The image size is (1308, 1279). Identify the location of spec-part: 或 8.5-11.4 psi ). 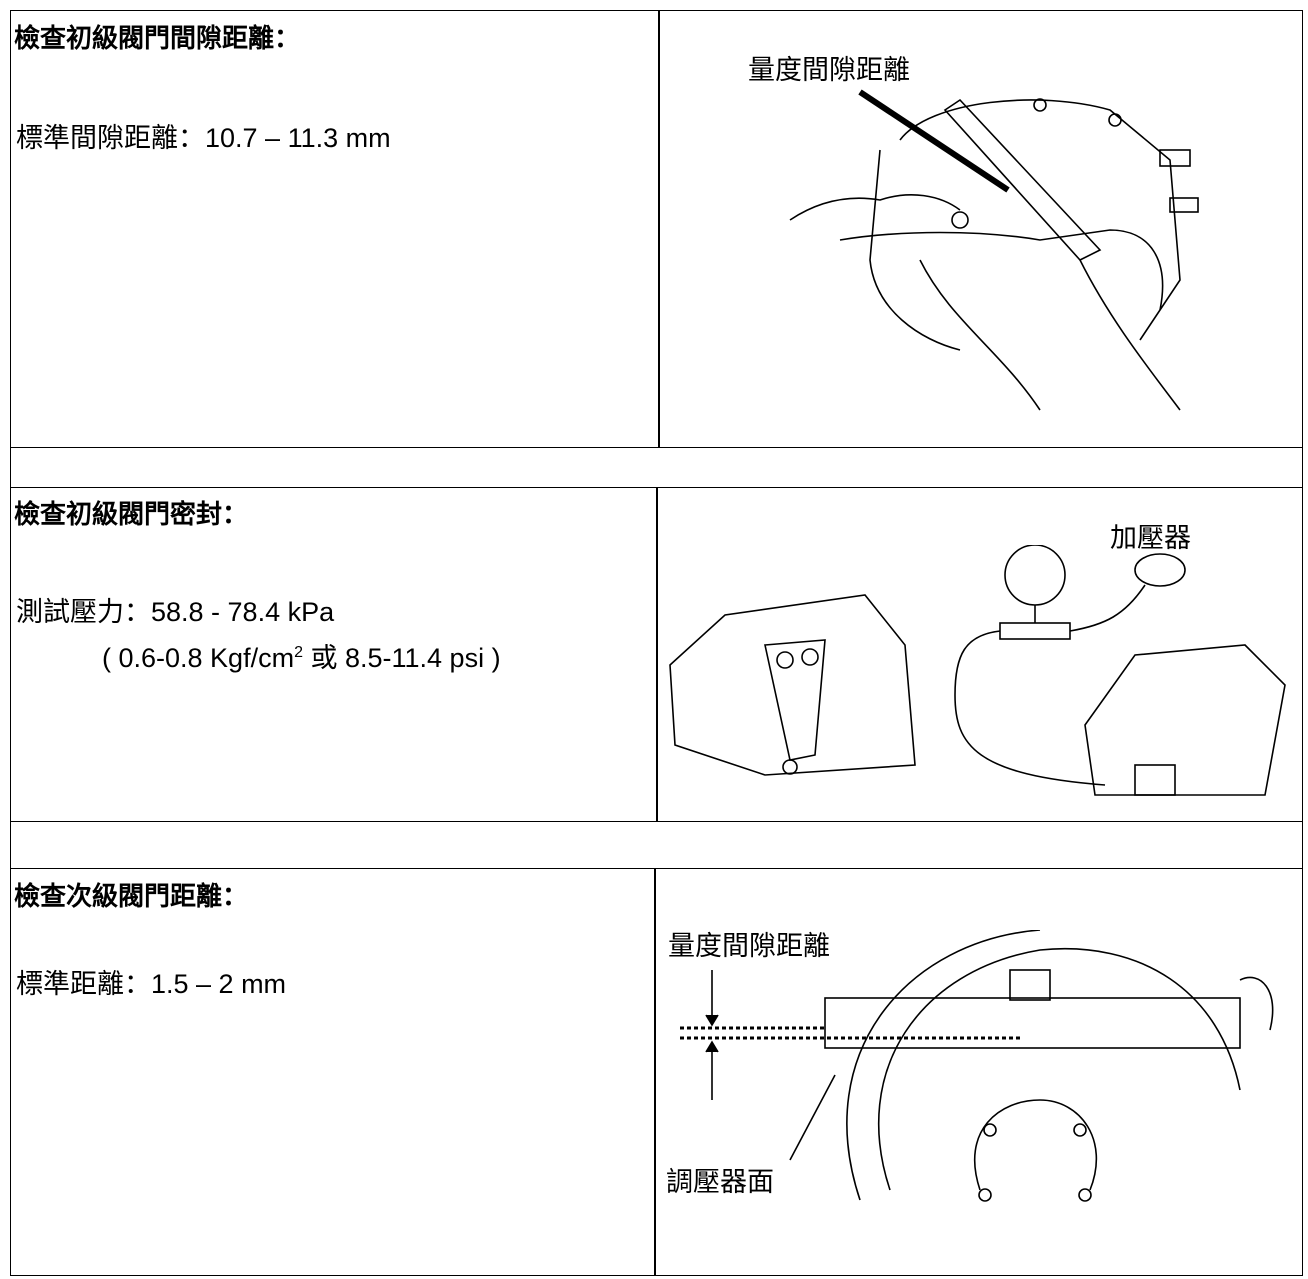
(401, 658).